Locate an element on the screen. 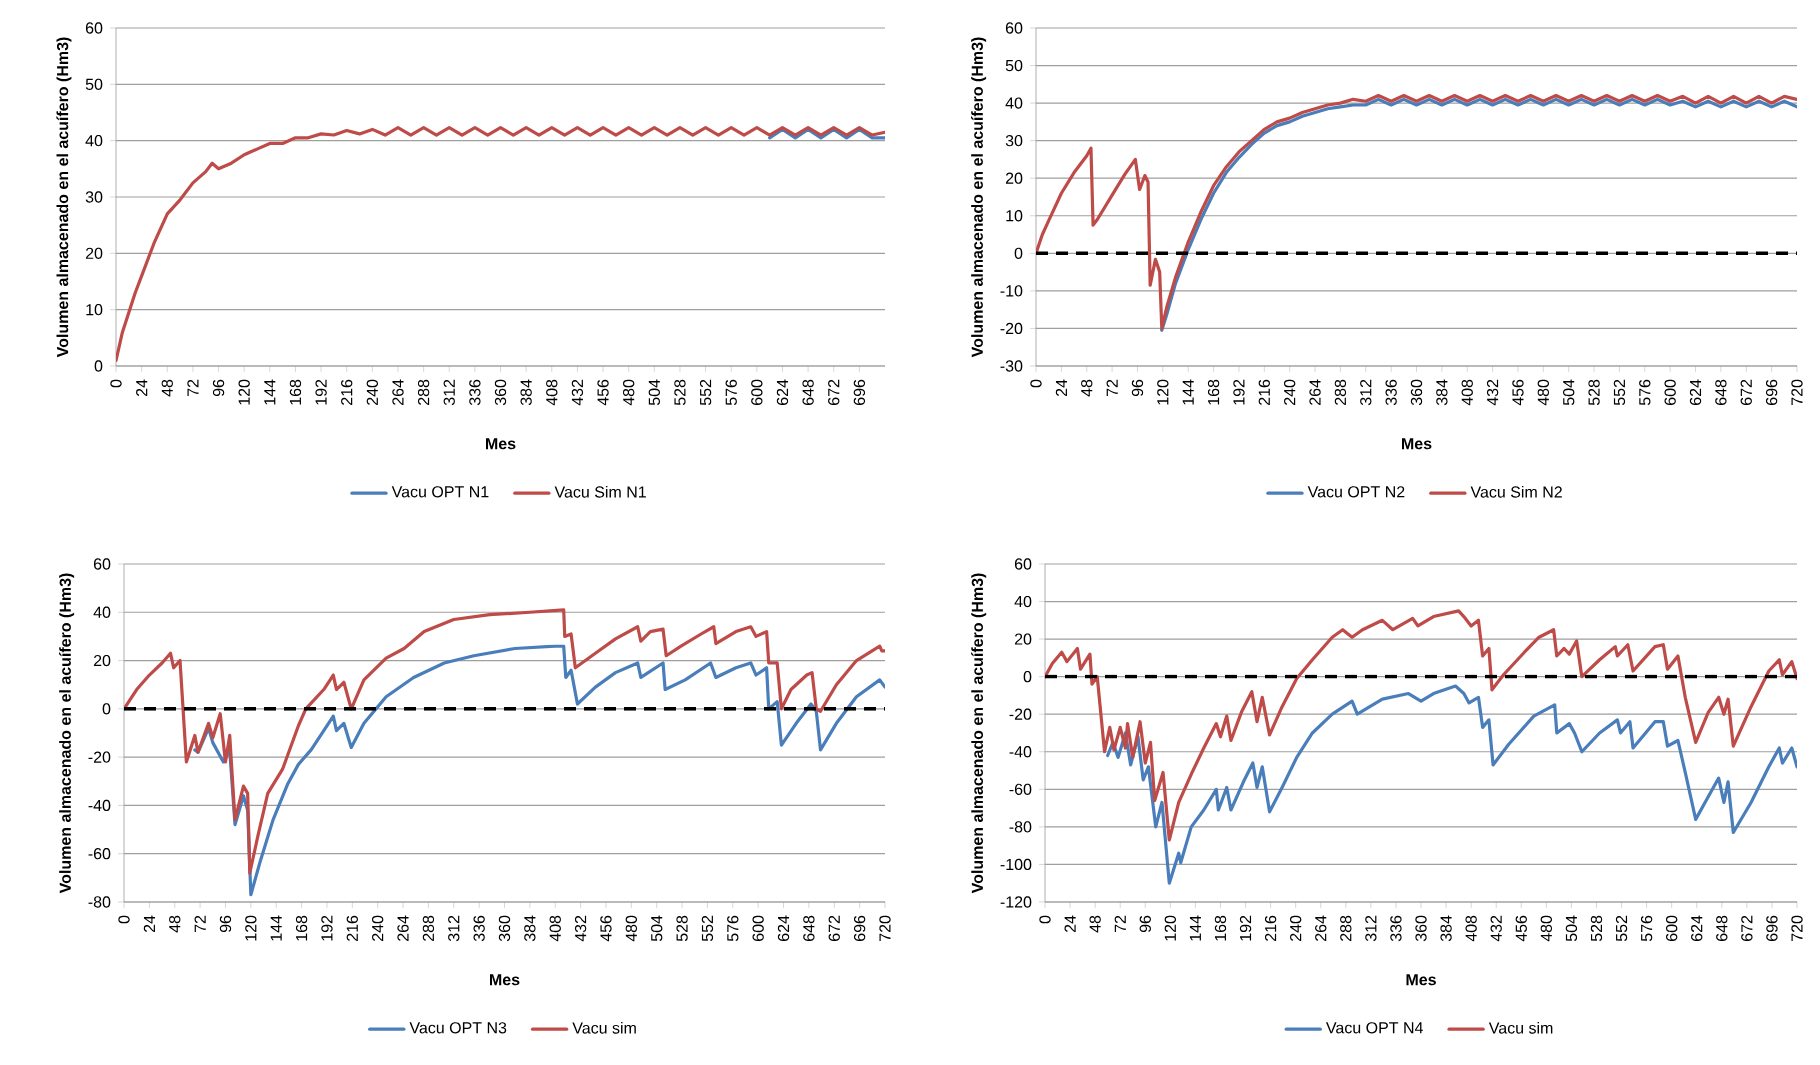 The image size is (1820, 1065). y-tick-label: 20 is located at coordinates (94, 253).